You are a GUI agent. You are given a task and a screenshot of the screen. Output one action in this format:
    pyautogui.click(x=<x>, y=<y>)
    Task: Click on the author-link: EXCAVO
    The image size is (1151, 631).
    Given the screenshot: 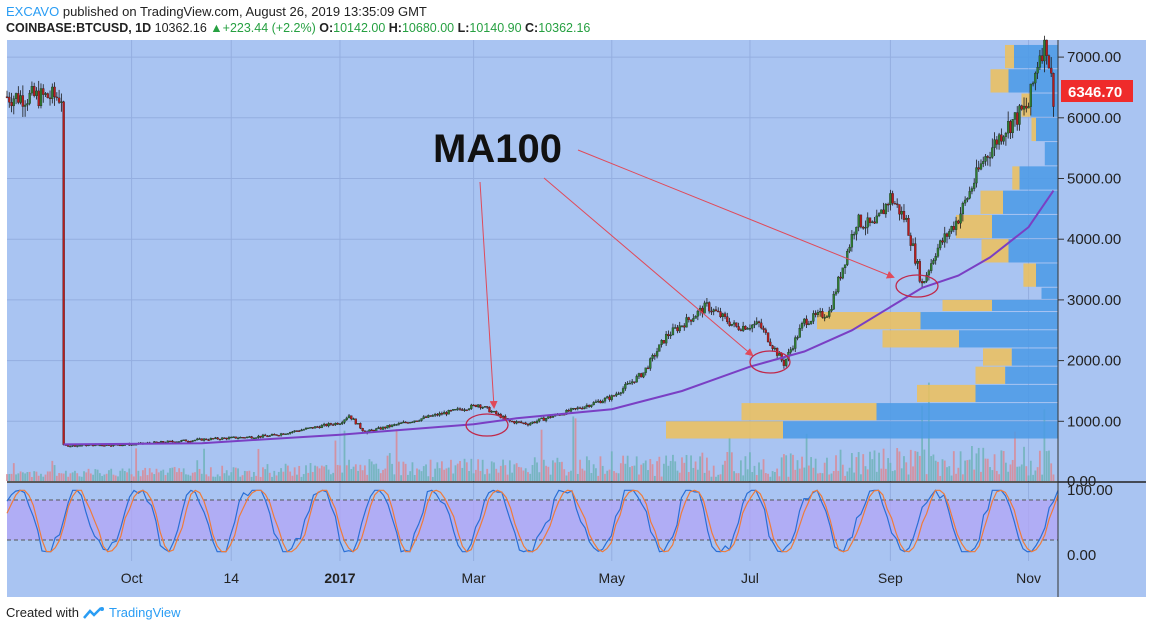 What is the action you would take?
    pyautogui.click(x=33, y=11)
    